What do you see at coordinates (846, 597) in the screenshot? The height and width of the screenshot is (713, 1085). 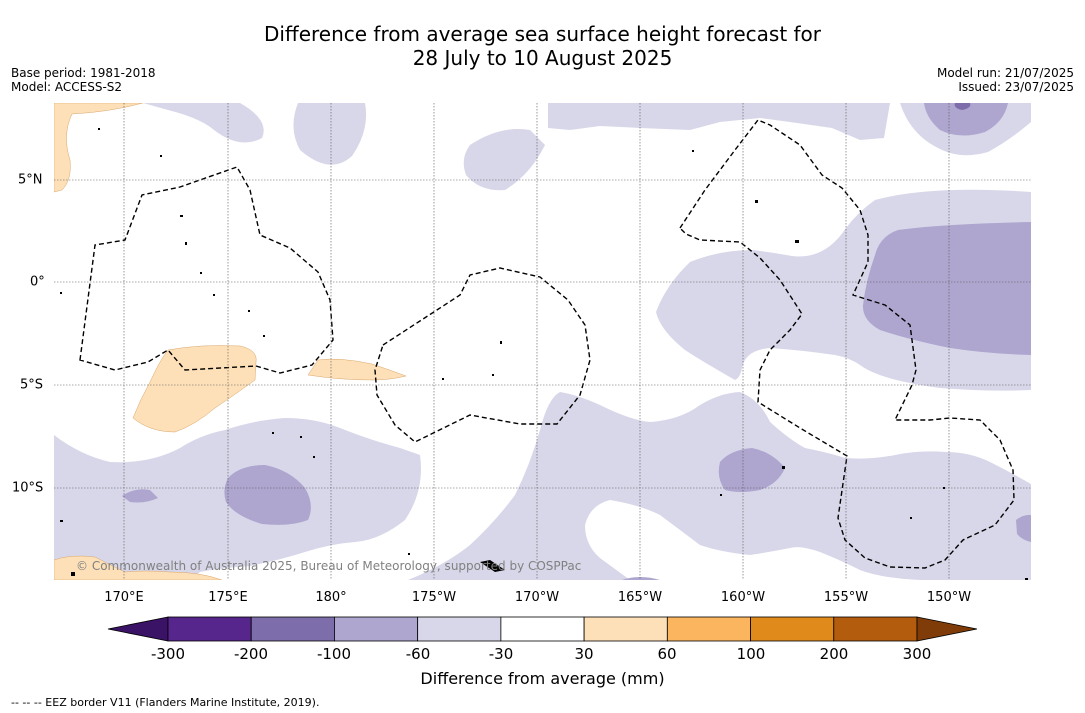 I see `lon-label: 155°W` at bounding box center [846, 597].